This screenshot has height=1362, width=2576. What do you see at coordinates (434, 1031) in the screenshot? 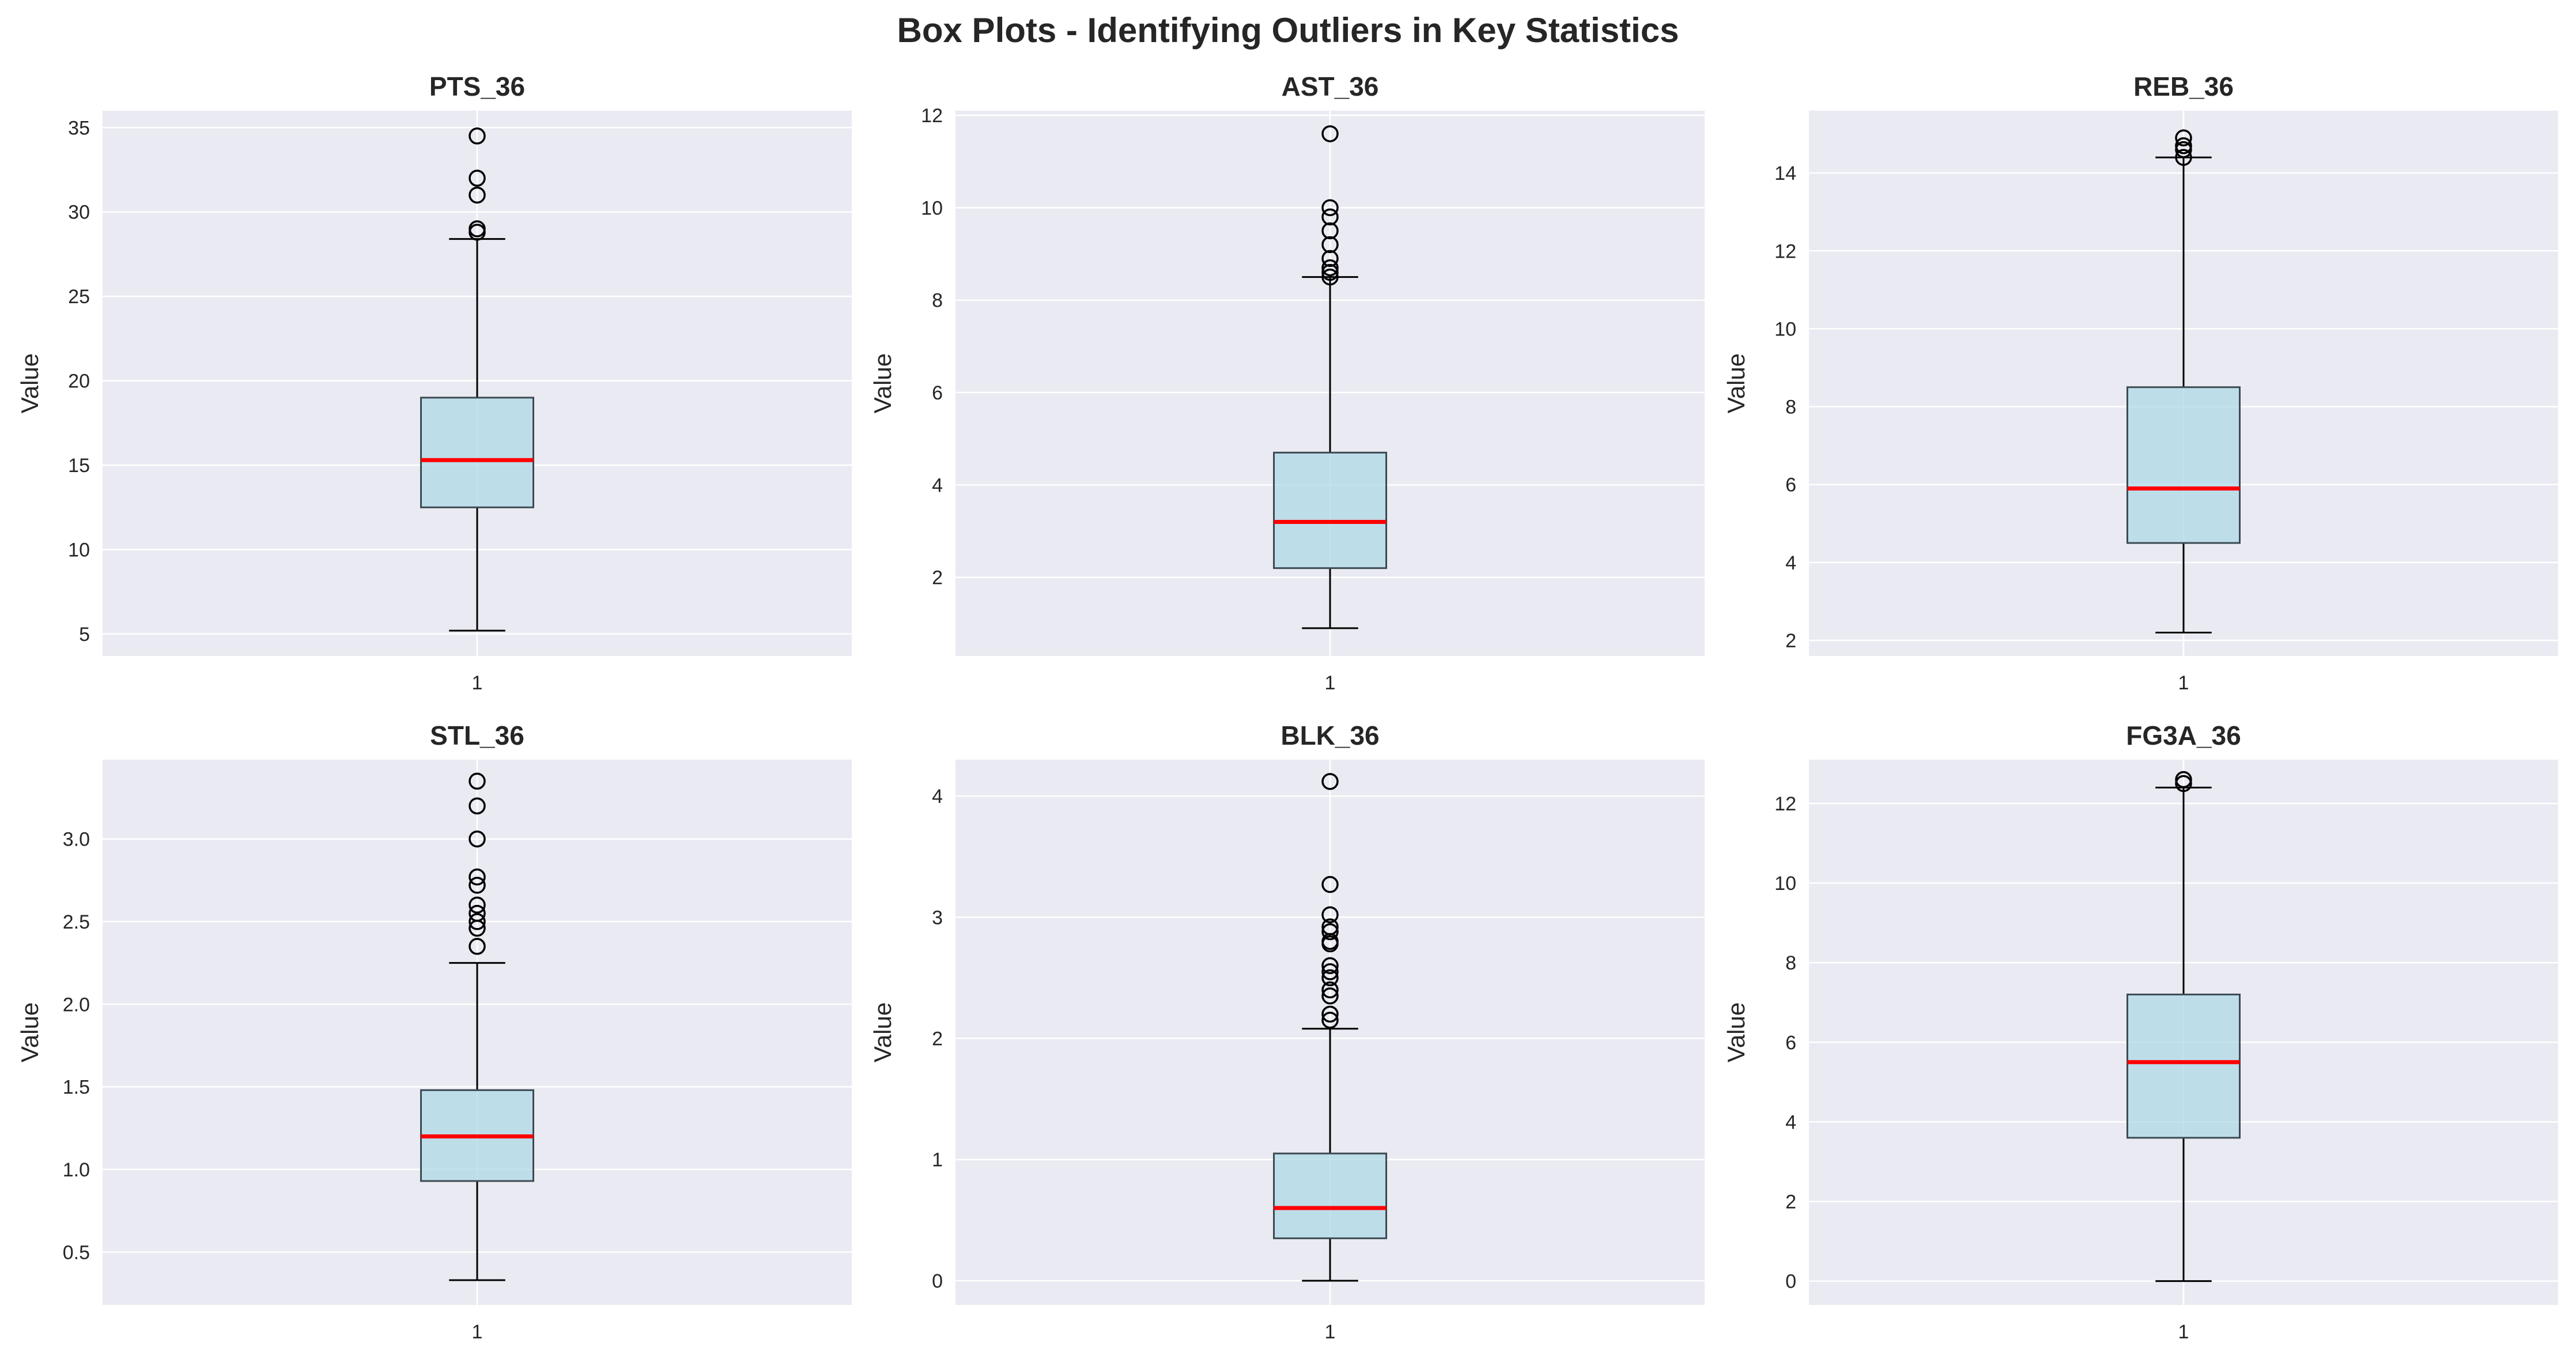
I see `panel-stl-36: 0.5 1.0 1.5 2.0 2.5 3.0 1 Value STL_36` at bounding box center [434, 1031].